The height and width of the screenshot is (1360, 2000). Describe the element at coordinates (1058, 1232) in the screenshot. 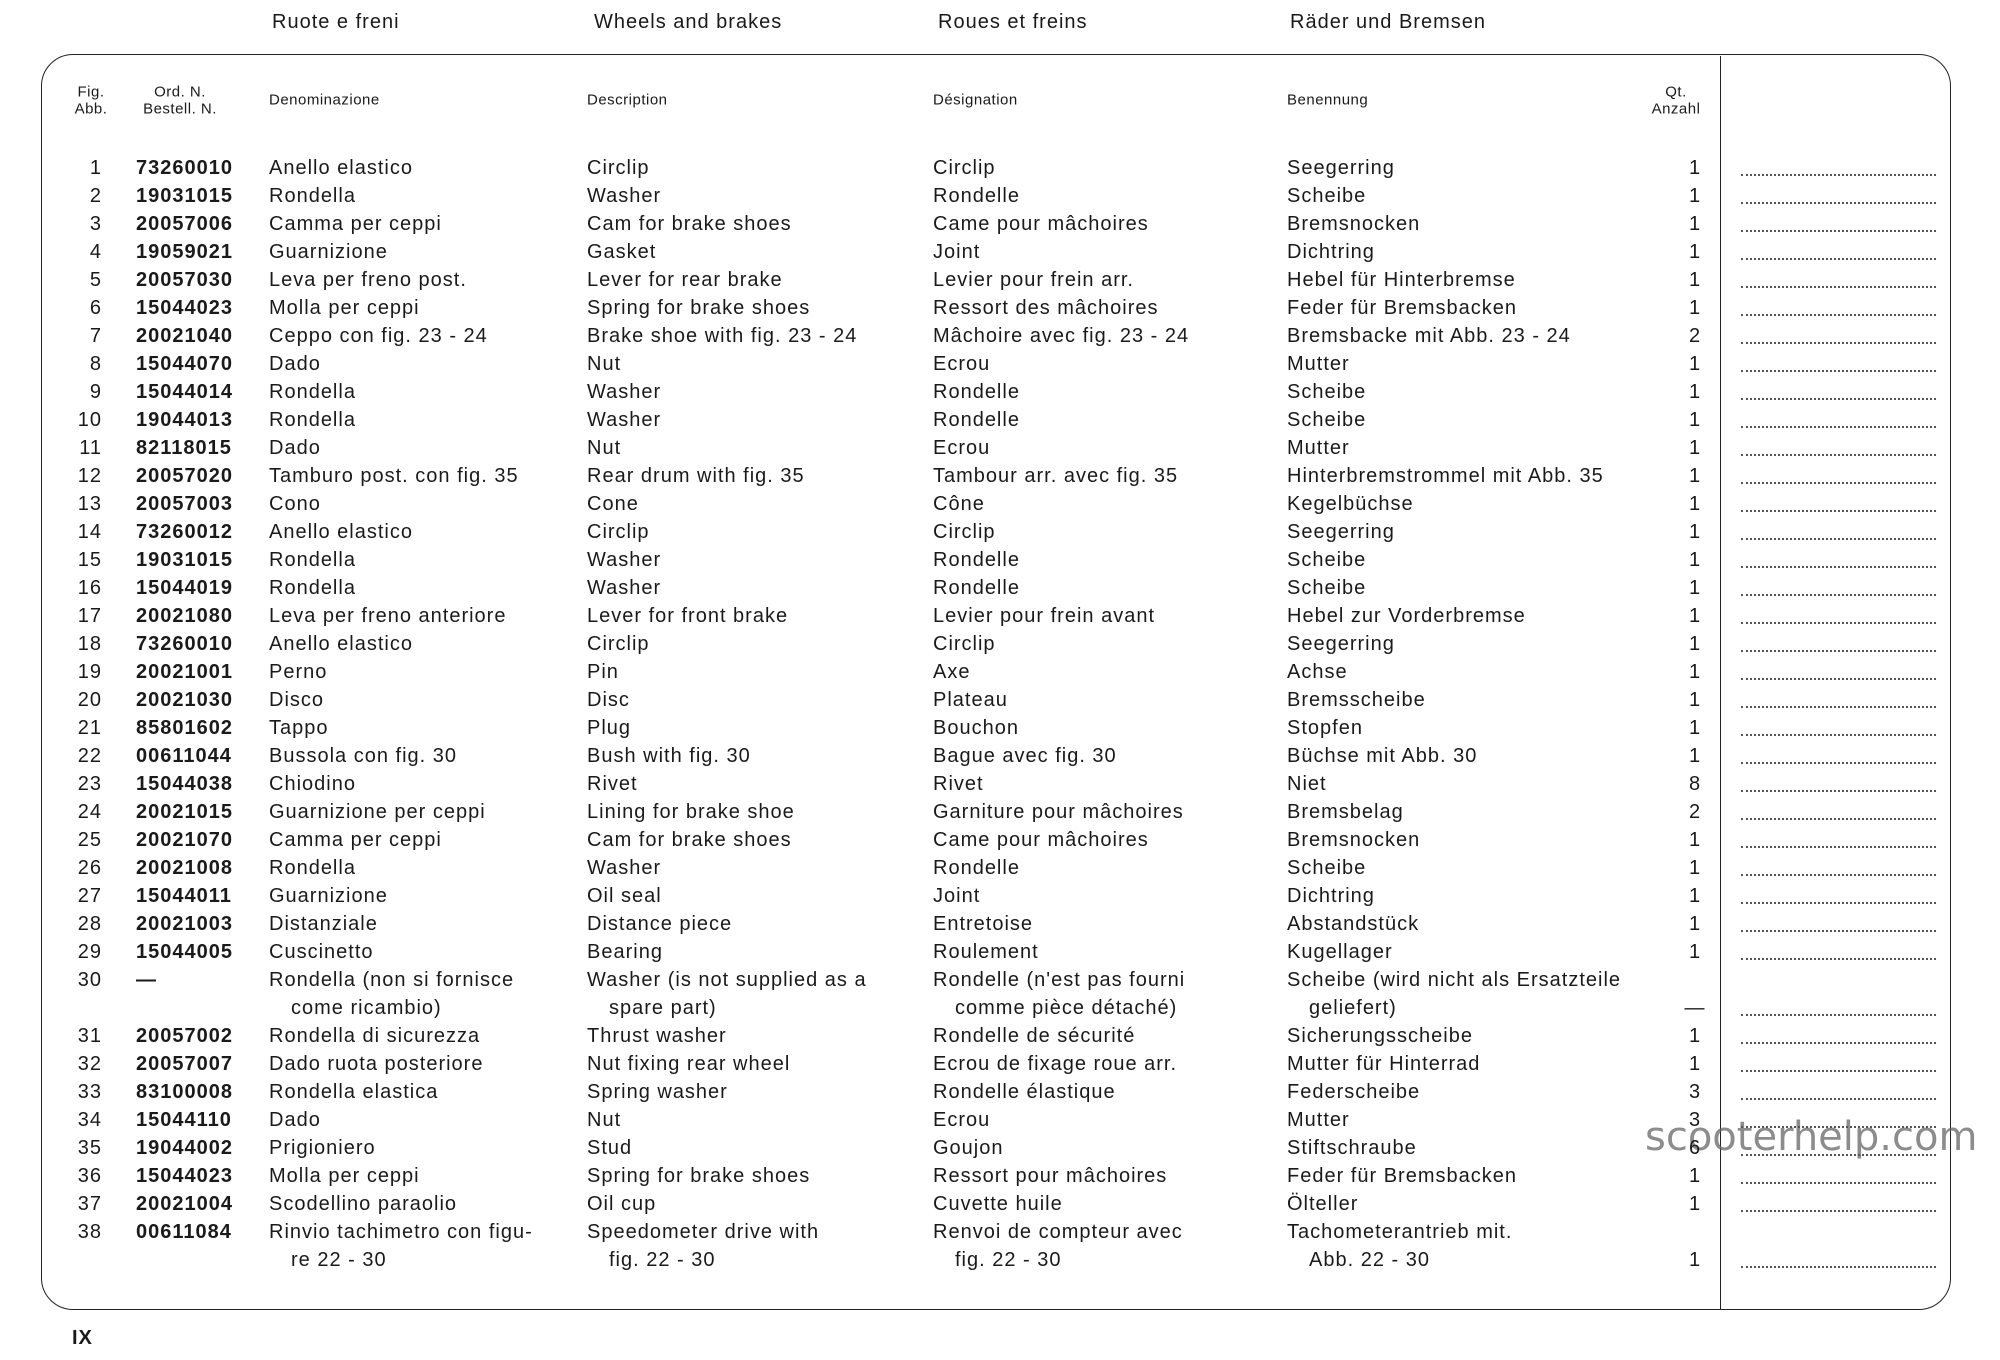

I see `name-fr: Renvoi de compteur avec` at that location.